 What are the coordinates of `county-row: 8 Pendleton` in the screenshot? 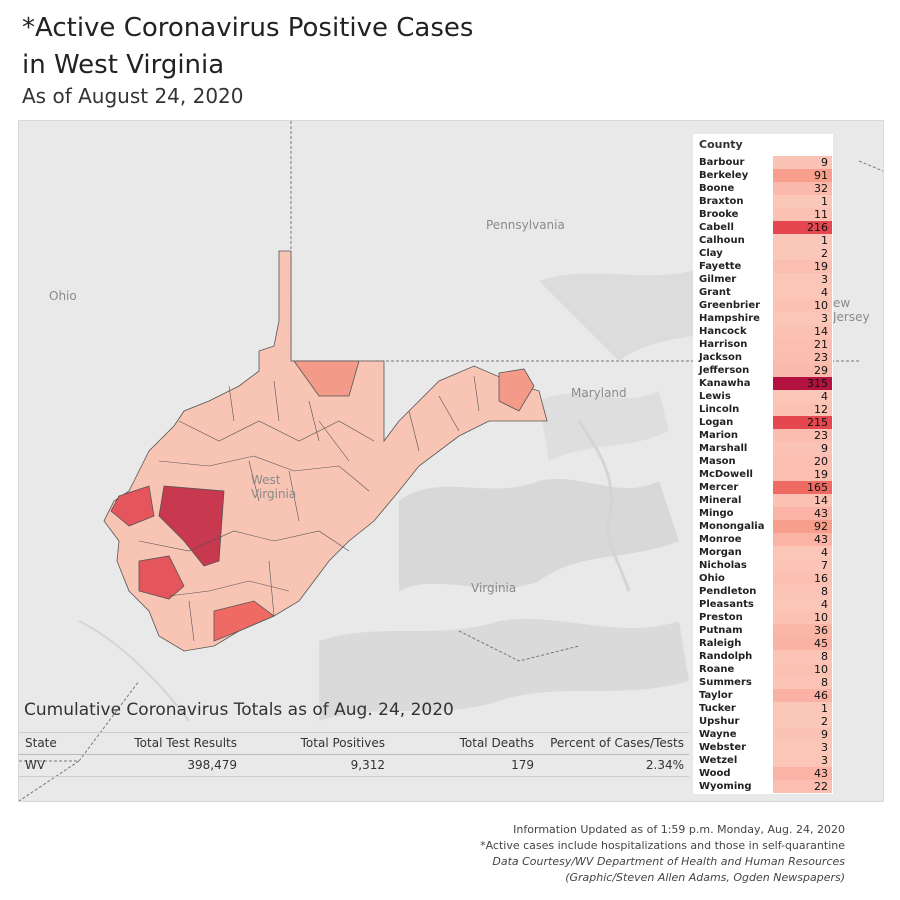 It's located at (763, 591).